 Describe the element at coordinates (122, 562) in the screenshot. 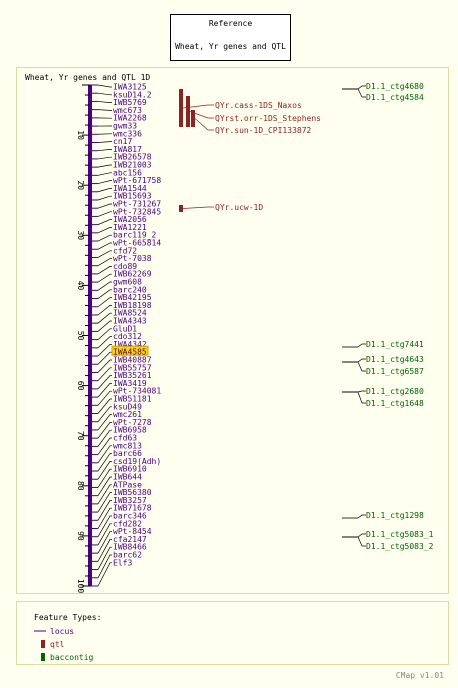

I see `locus-label: Elf3` at that location.